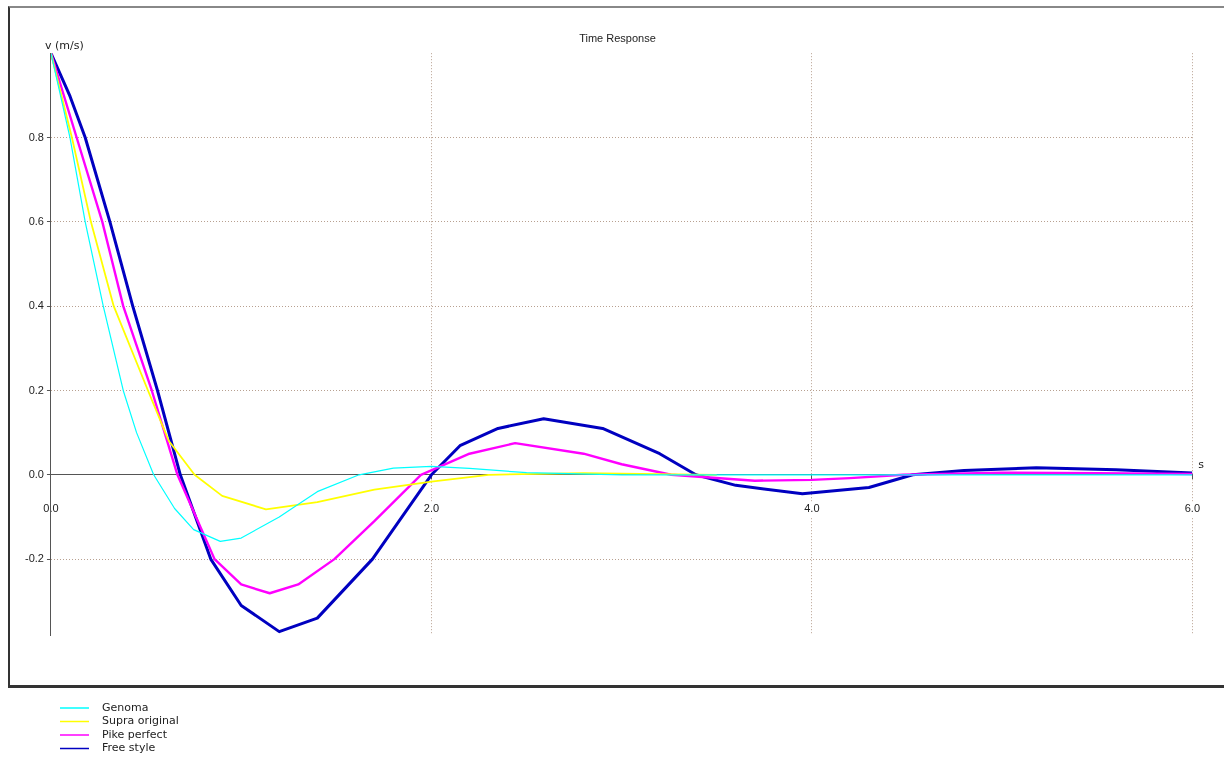 The height and width of the screenshot is (768, 1224). I want to click on legend-label: Supra original, so click(140, 721).